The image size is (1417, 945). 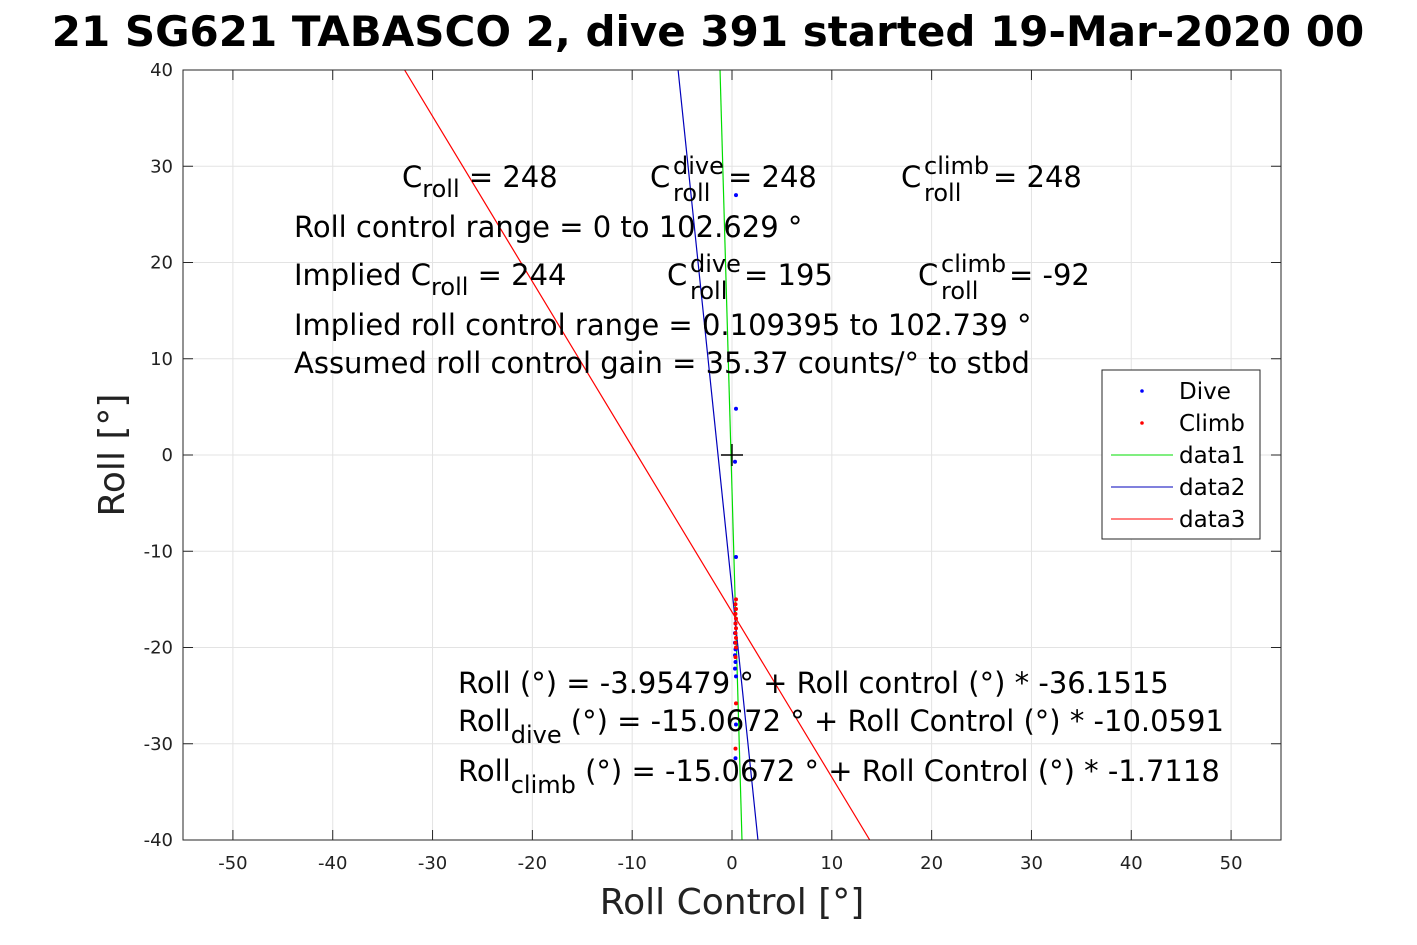 What do you see at coordinates (973, 264) in the screenshot?
I see `implied-climb-sup: climb` at bounding box center [973, 264].